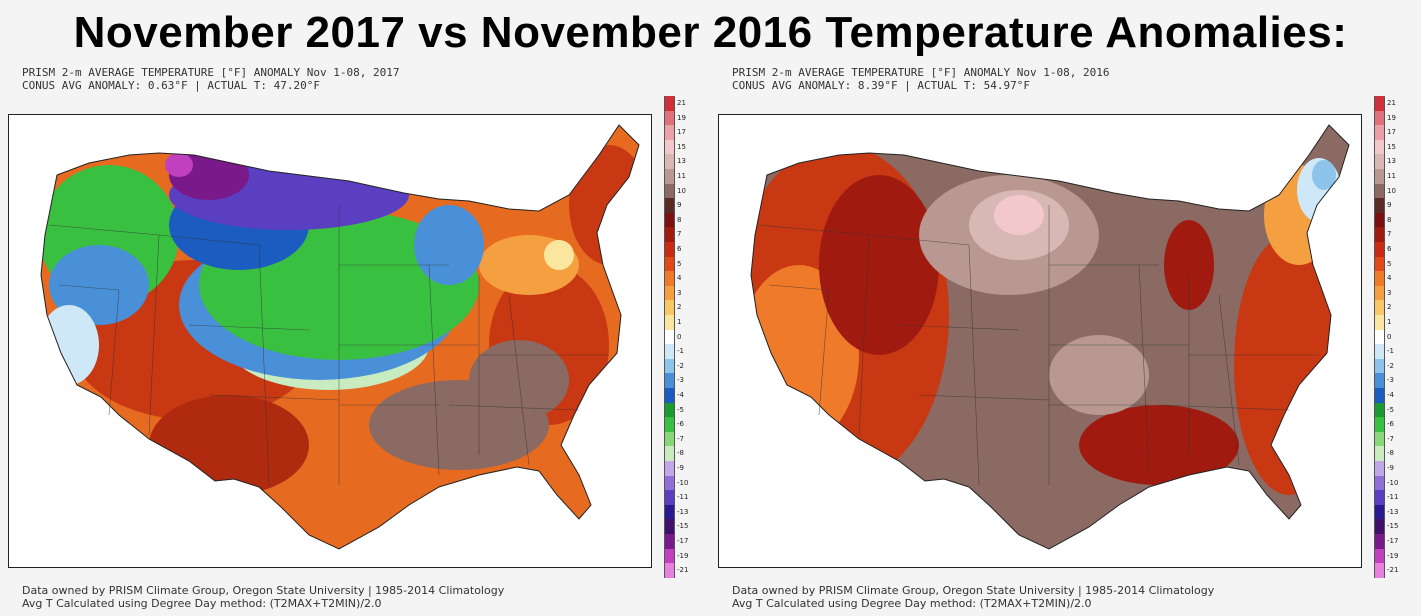 The height and width of the screenshot is (616, 1421). Describe the element at coordinates (1389, 205) in the screenshot. I see `colorbar-label: 9` at that location.